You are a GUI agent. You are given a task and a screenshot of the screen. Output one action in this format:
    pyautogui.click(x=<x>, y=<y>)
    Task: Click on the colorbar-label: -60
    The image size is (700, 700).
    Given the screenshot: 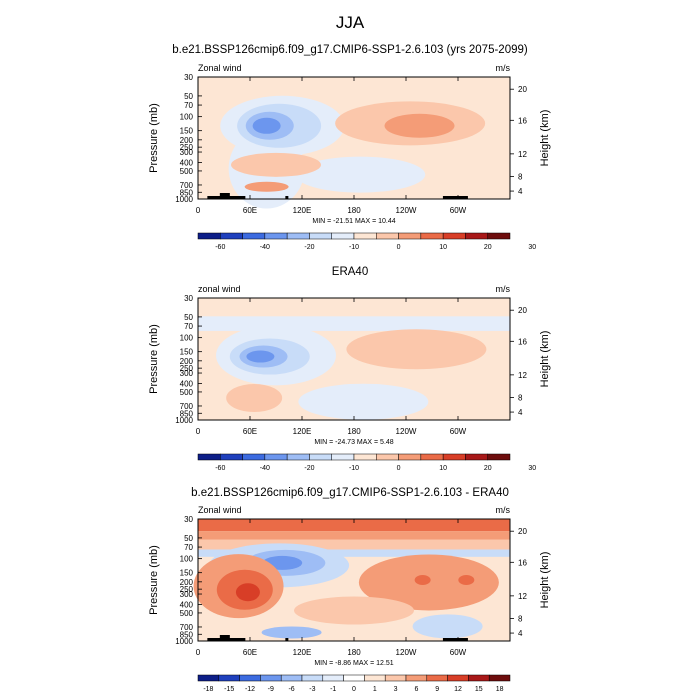 What is the action you would take?
    pyautogui.click(x=220, y=468)
    